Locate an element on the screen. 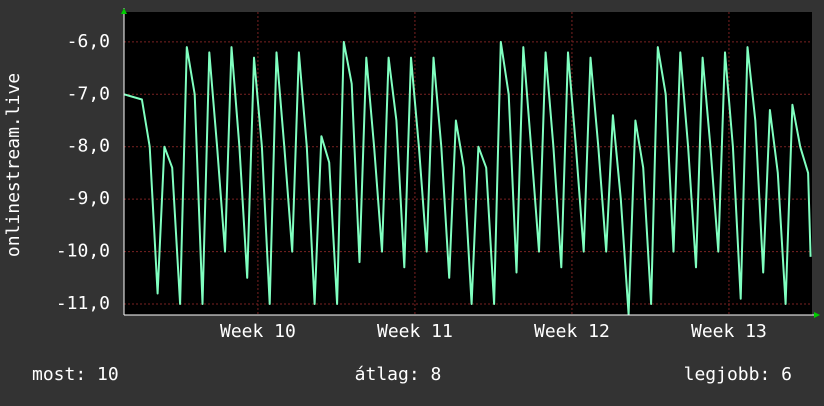  x-axis-arrow is located at coordinates (817, 315).